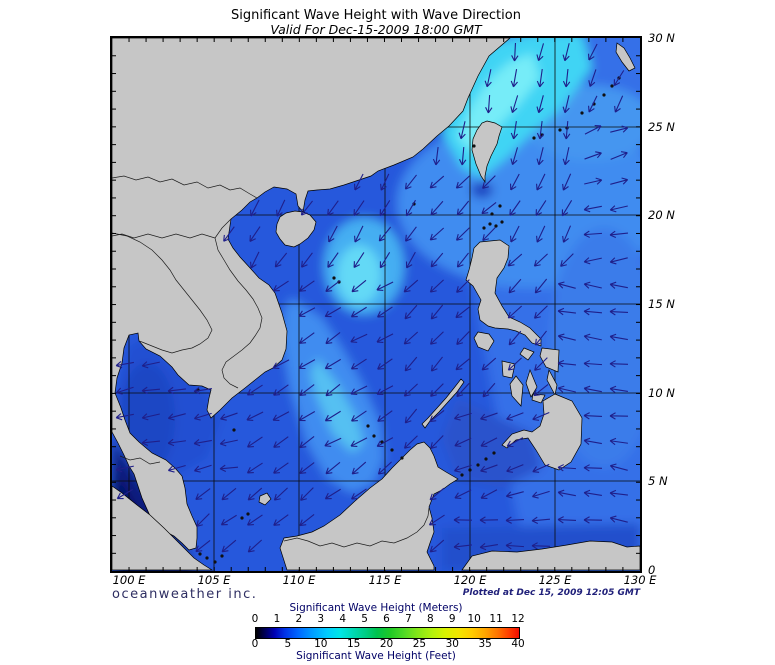  What do you see at coordinates (353, 644) in the screenshot?
I see `legend-tick-label: 15` at bounding box center [353, 644].